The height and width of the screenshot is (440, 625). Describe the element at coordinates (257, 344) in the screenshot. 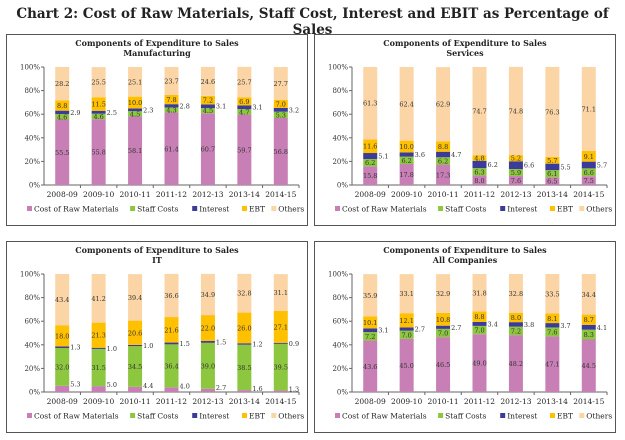

I see `data-label: 1.2` at that location.